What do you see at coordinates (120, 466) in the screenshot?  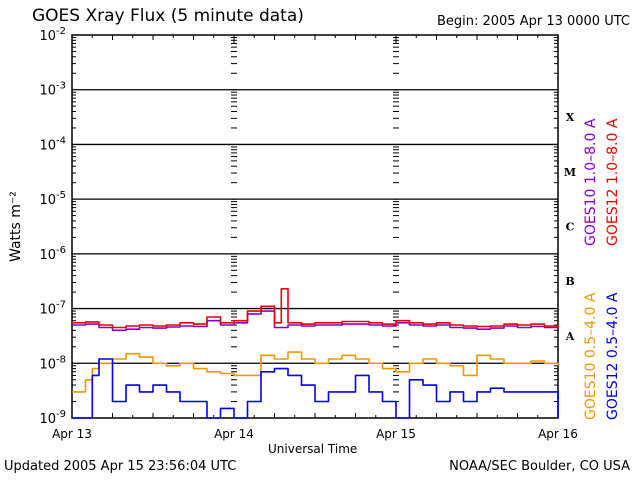 I see `updated-timestamp: Updated 2005 Apr 15 23:56:04 UTC` at bounding box center [120, 466].